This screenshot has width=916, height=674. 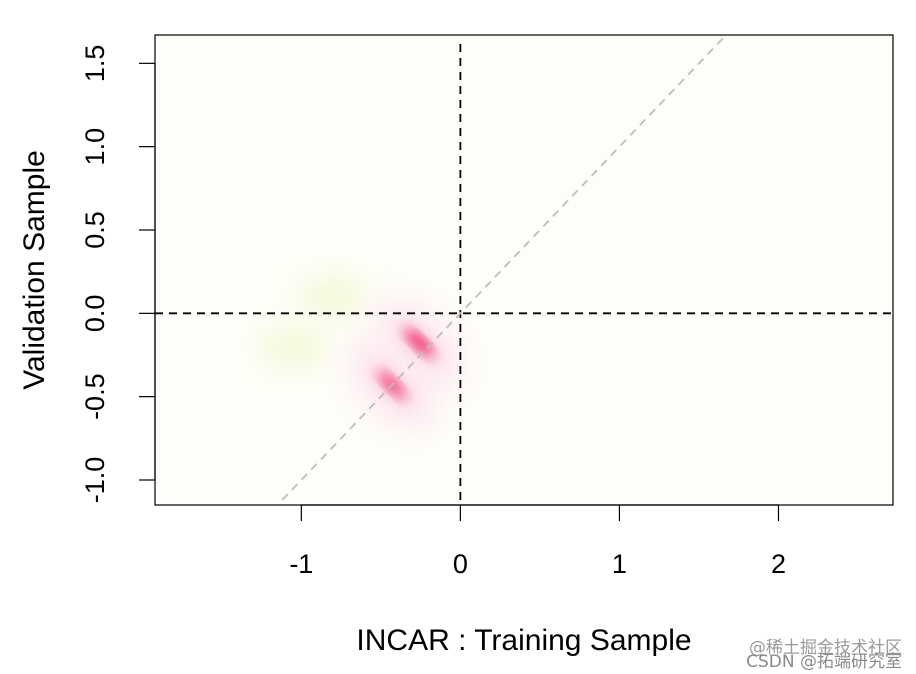 I want to click on y-tick-label: 0.0, so click(x=95, y=314).